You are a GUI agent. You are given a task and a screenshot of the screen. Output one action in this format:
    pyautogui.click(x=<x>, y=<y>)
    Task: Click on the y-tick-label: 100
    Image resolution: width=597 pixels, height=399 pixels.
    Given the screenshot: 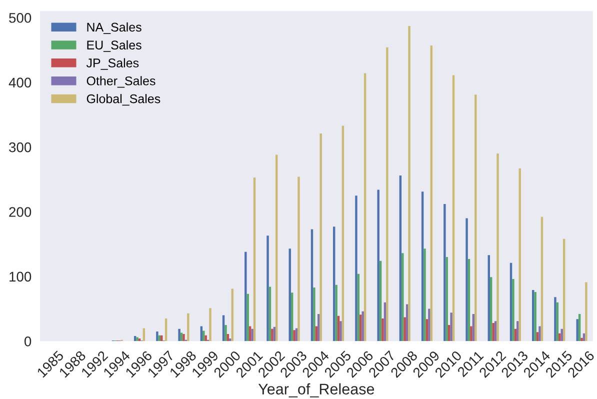 What is the action you would take?
    pyautogui.click(x=21, y=277)
    